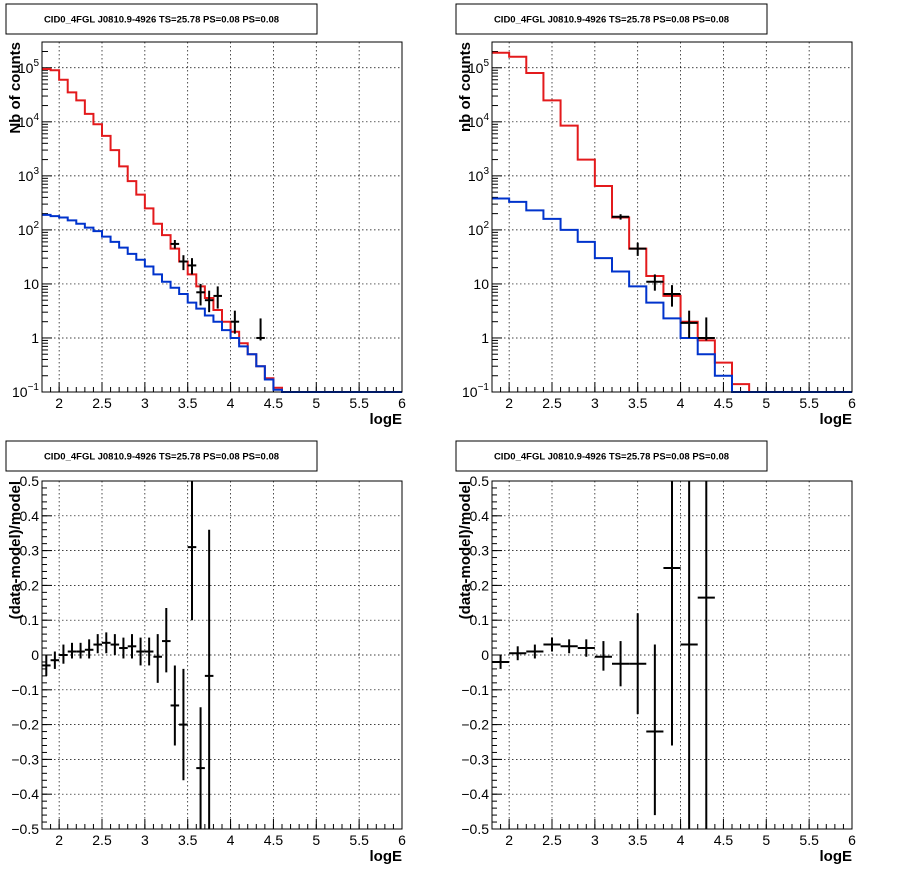  I want to click on series-background-model, so click(672, 295).